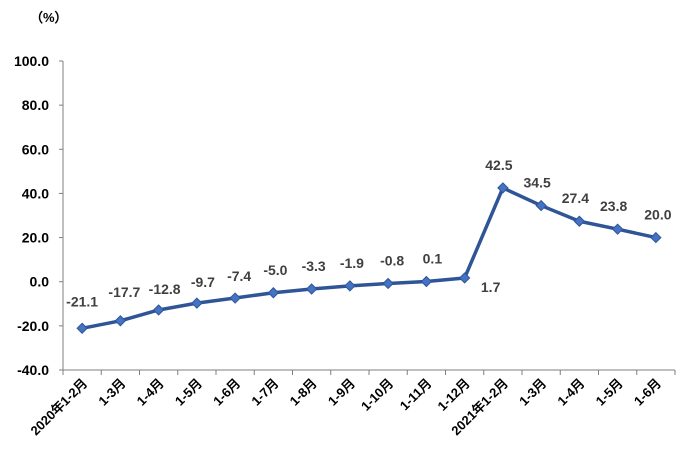 The height and width of the screenshot is (471, 690). Describe the element at coordinates (303, 392) in the screenshot. I see `x-tick-label: 1-8月` at that location.